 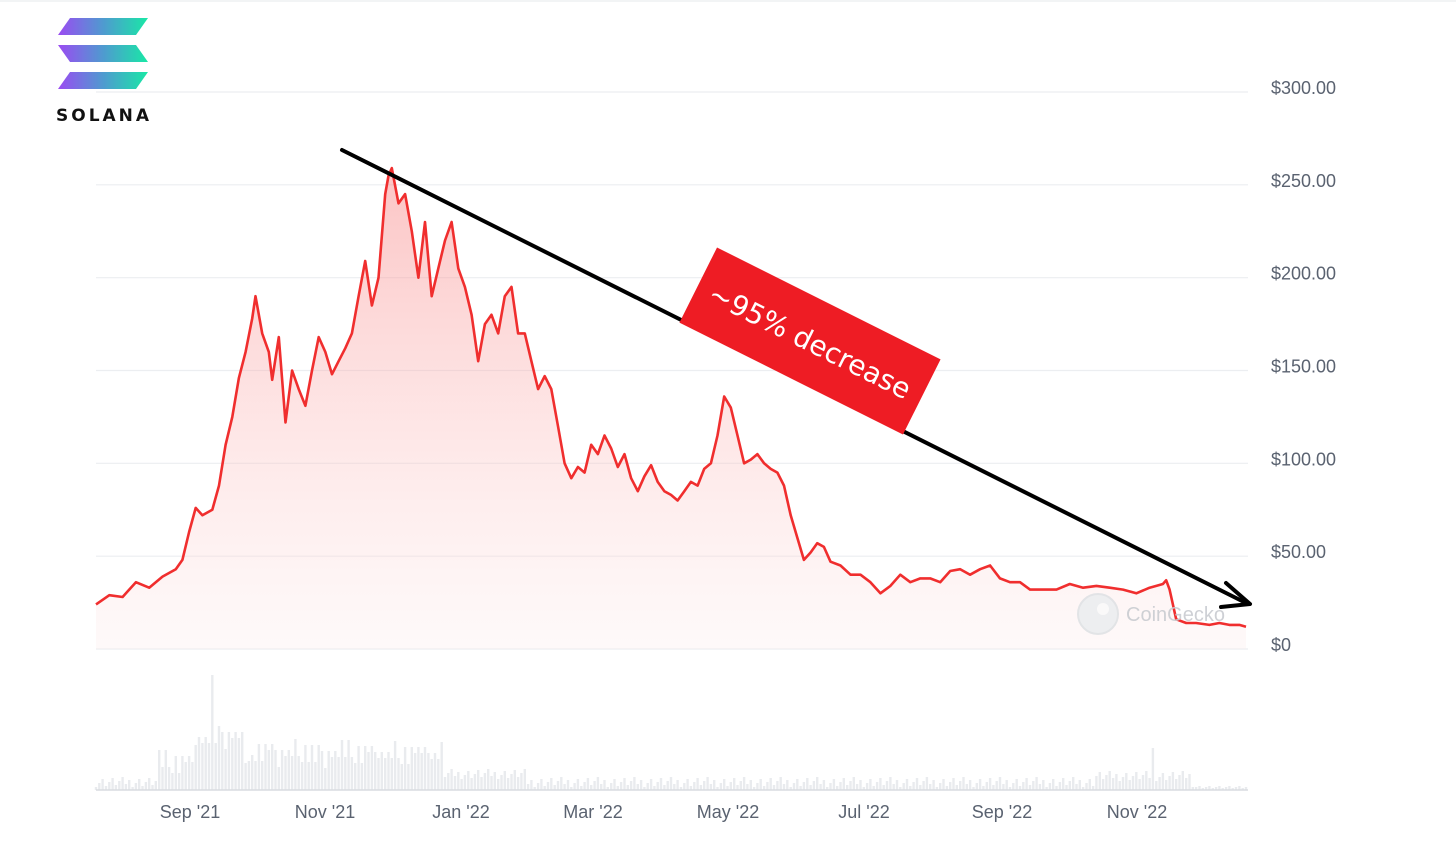 What do you see at coordinates (1151, 614) in the screenshot?
I see `coingecko-watermark: CoinGecko` at bounding box center [1151, 614].